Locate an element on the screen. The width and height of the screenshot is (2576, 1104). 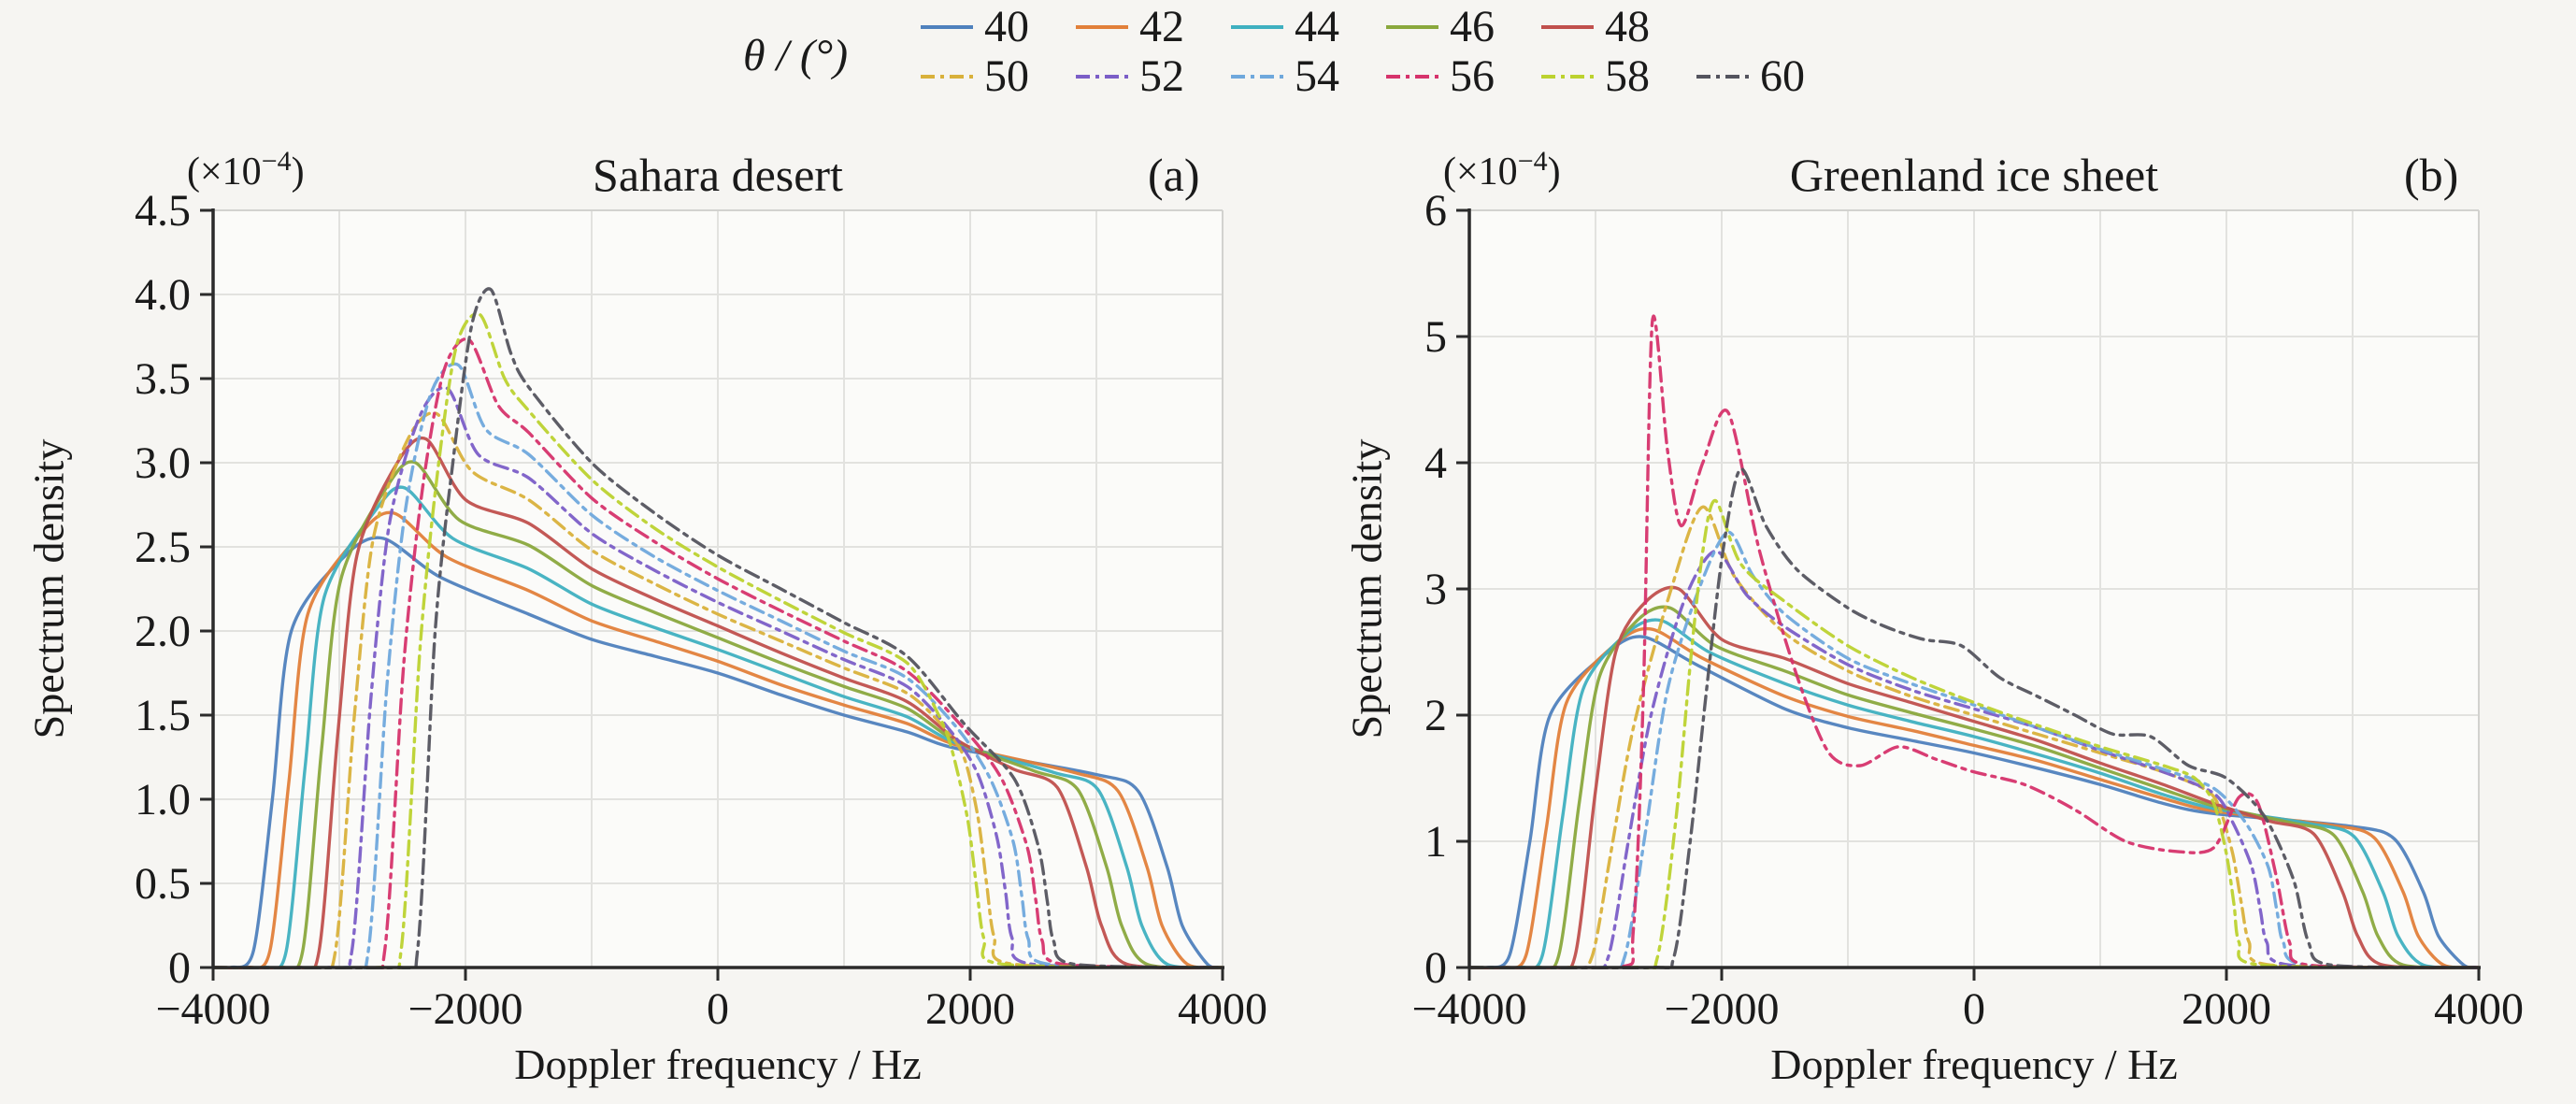
y-tick-label-4: 4.0 is located at coordinates (163, 295).